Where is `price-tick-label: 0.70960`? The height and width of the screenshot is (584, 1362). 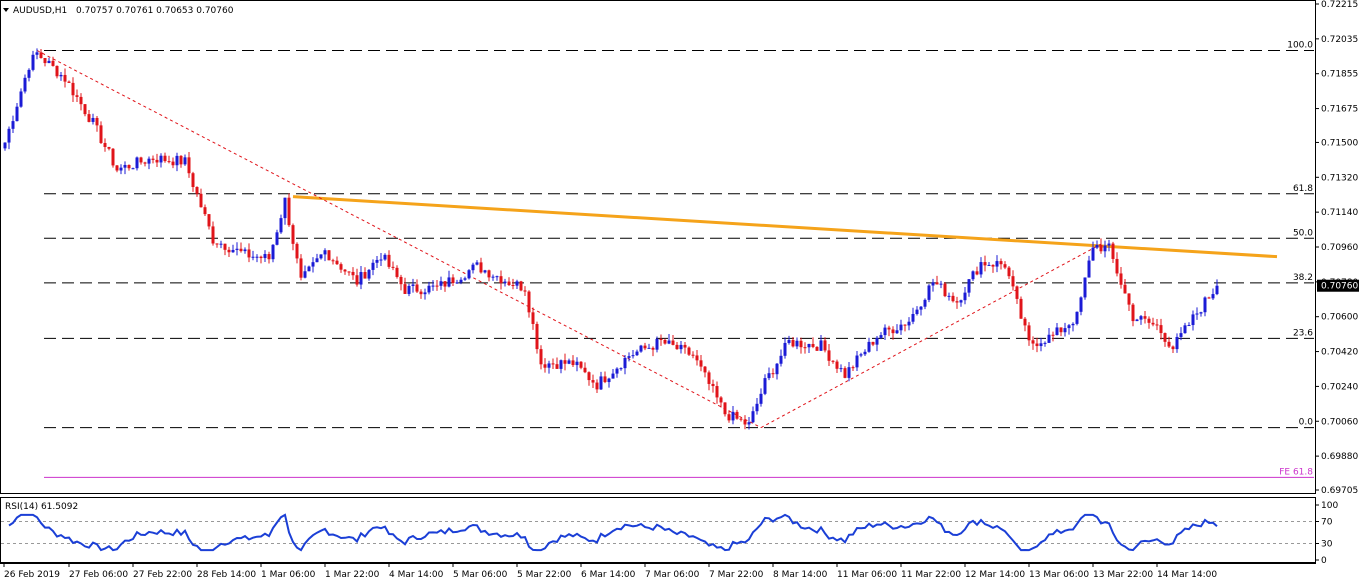
price-tick-label: 0.70960 is located at coordinates (1339, 248).